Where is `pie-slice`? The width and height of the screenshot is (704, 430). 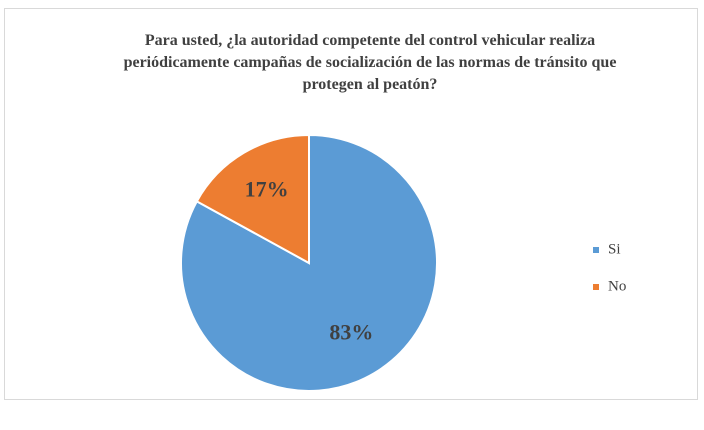 pie-slice is located at coordinates (252, 199).